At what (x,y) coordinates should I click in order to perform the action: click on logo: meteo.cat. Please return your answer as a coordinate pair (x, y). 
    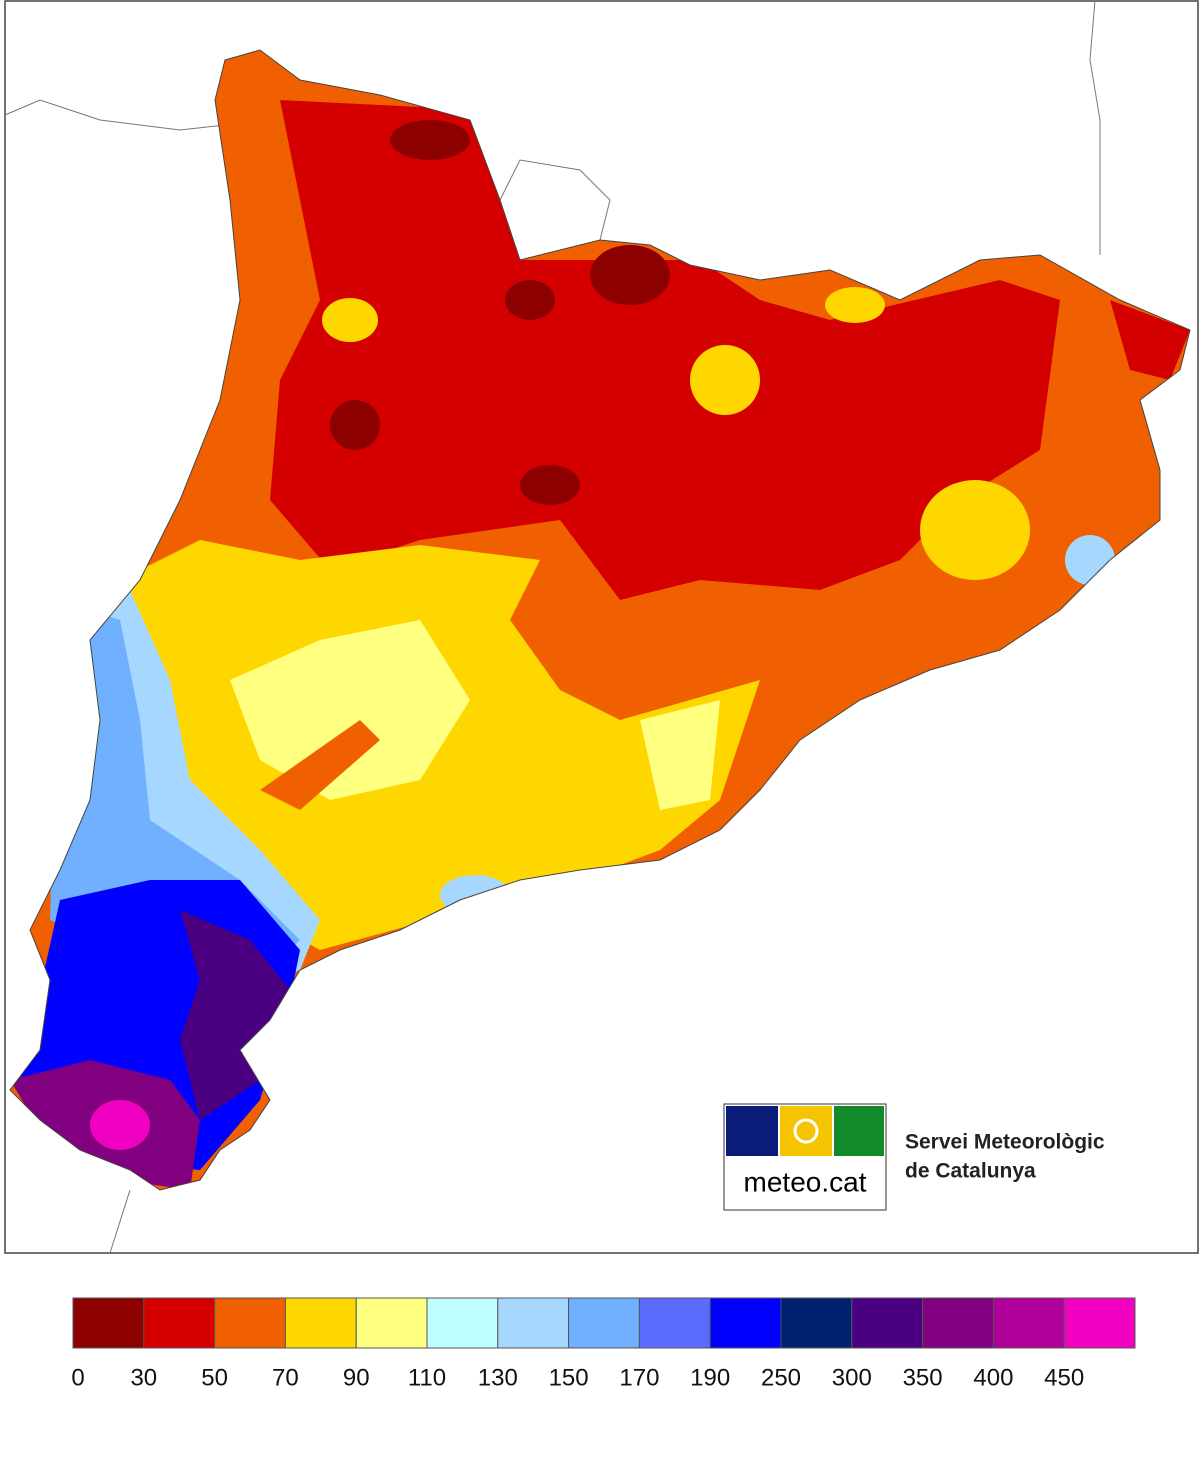
    Looking at the image, I should click on (805, 1157).